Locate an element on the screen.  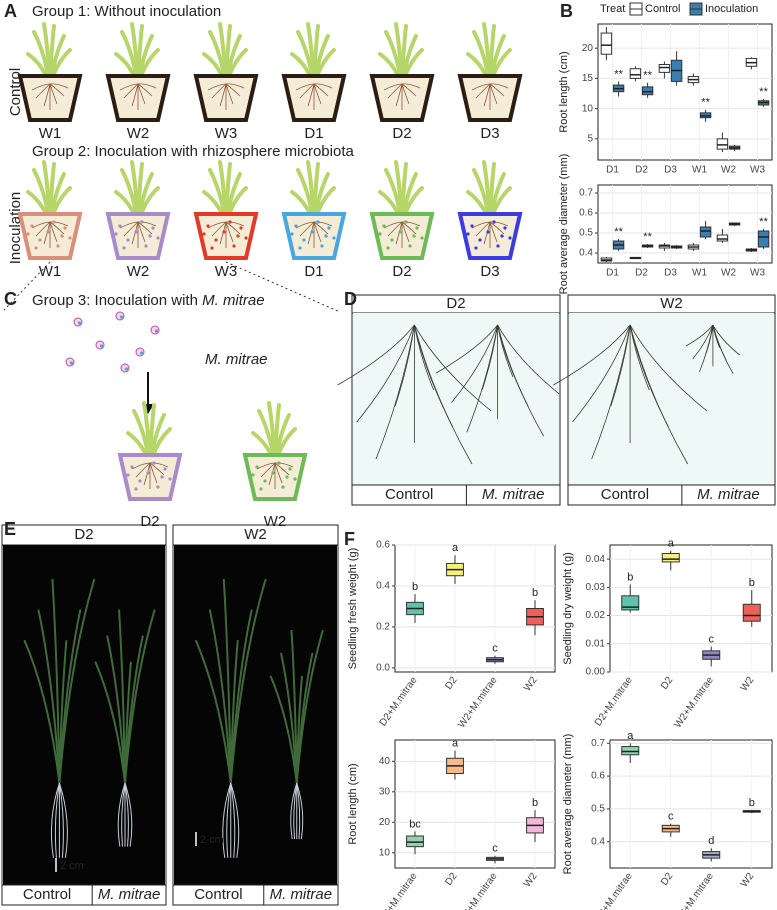
y-axis-title: Root average diameter (mm) is located at coordinates (568, 804).